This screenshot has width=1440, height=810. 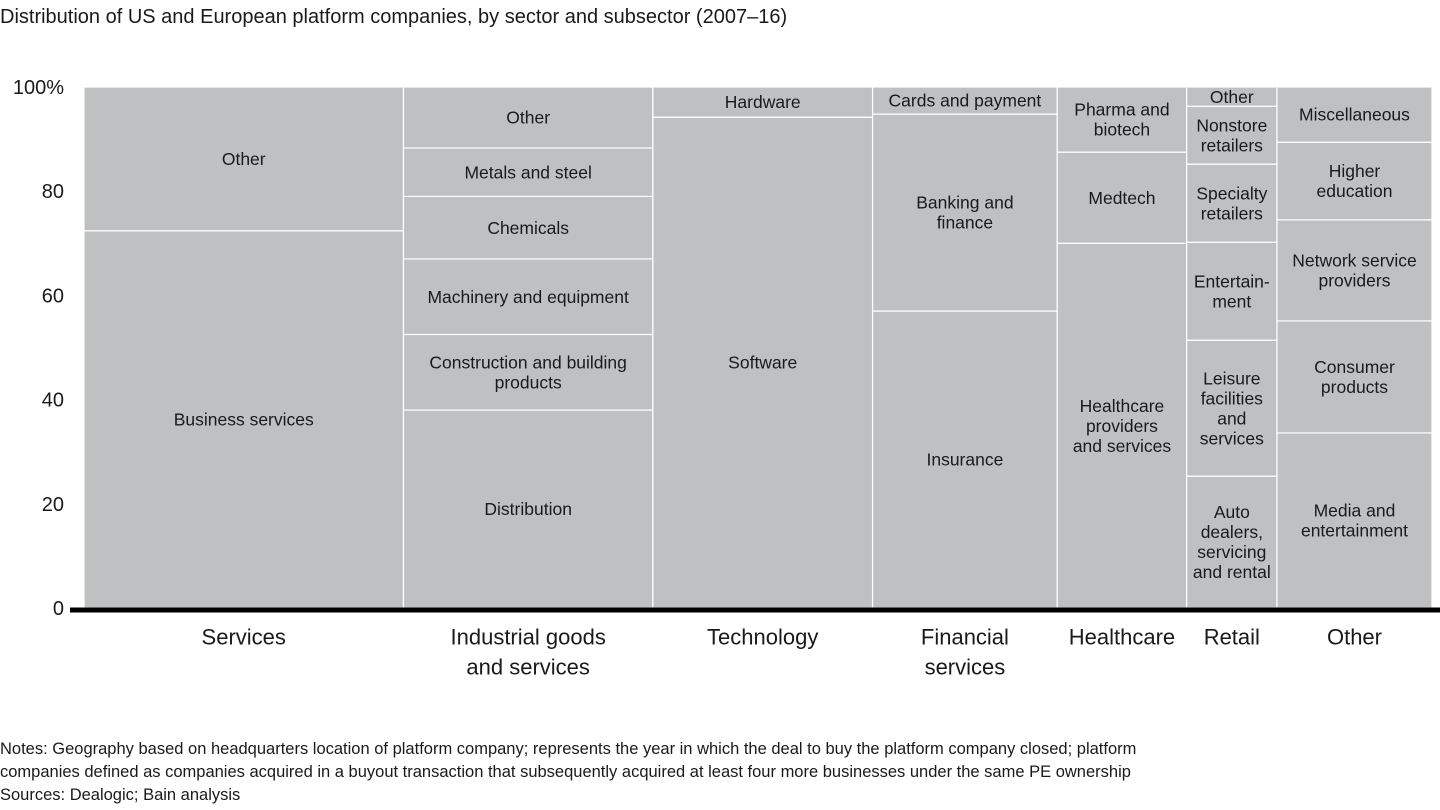 What do you see at coordinates (1122, 637) in the screenshot?
I see `category-label: Healthcare` at bounding box center [1122, 637].